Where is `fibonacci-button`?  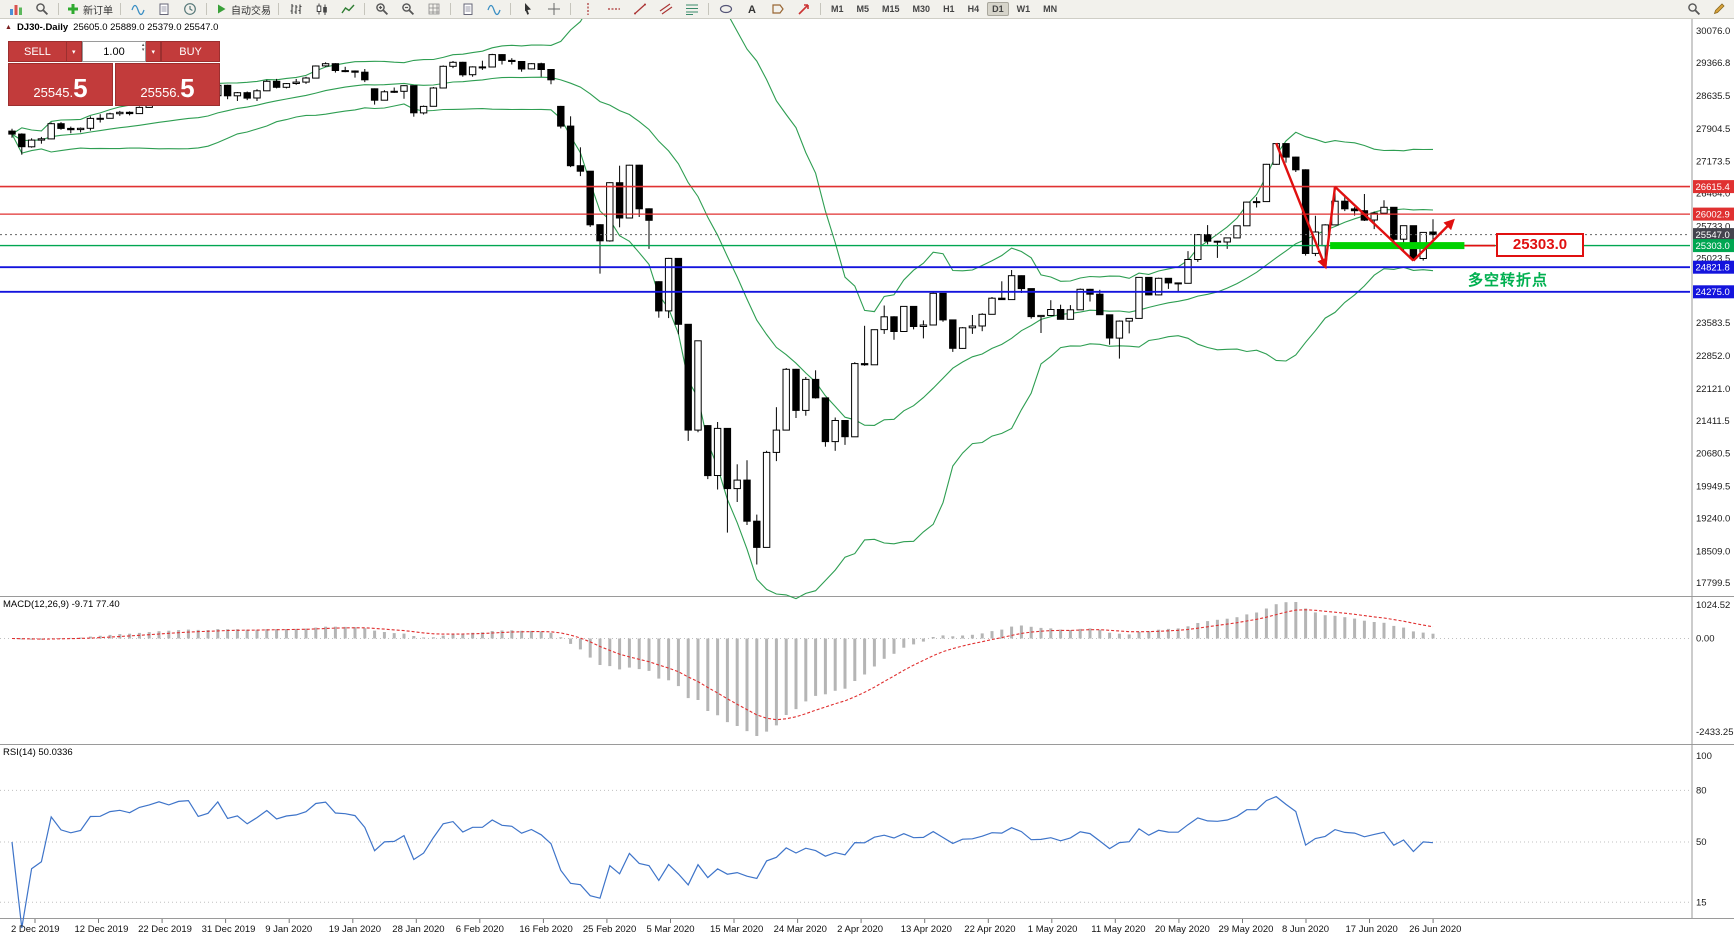 fibonacci-button is located at coordinates (691, 9).